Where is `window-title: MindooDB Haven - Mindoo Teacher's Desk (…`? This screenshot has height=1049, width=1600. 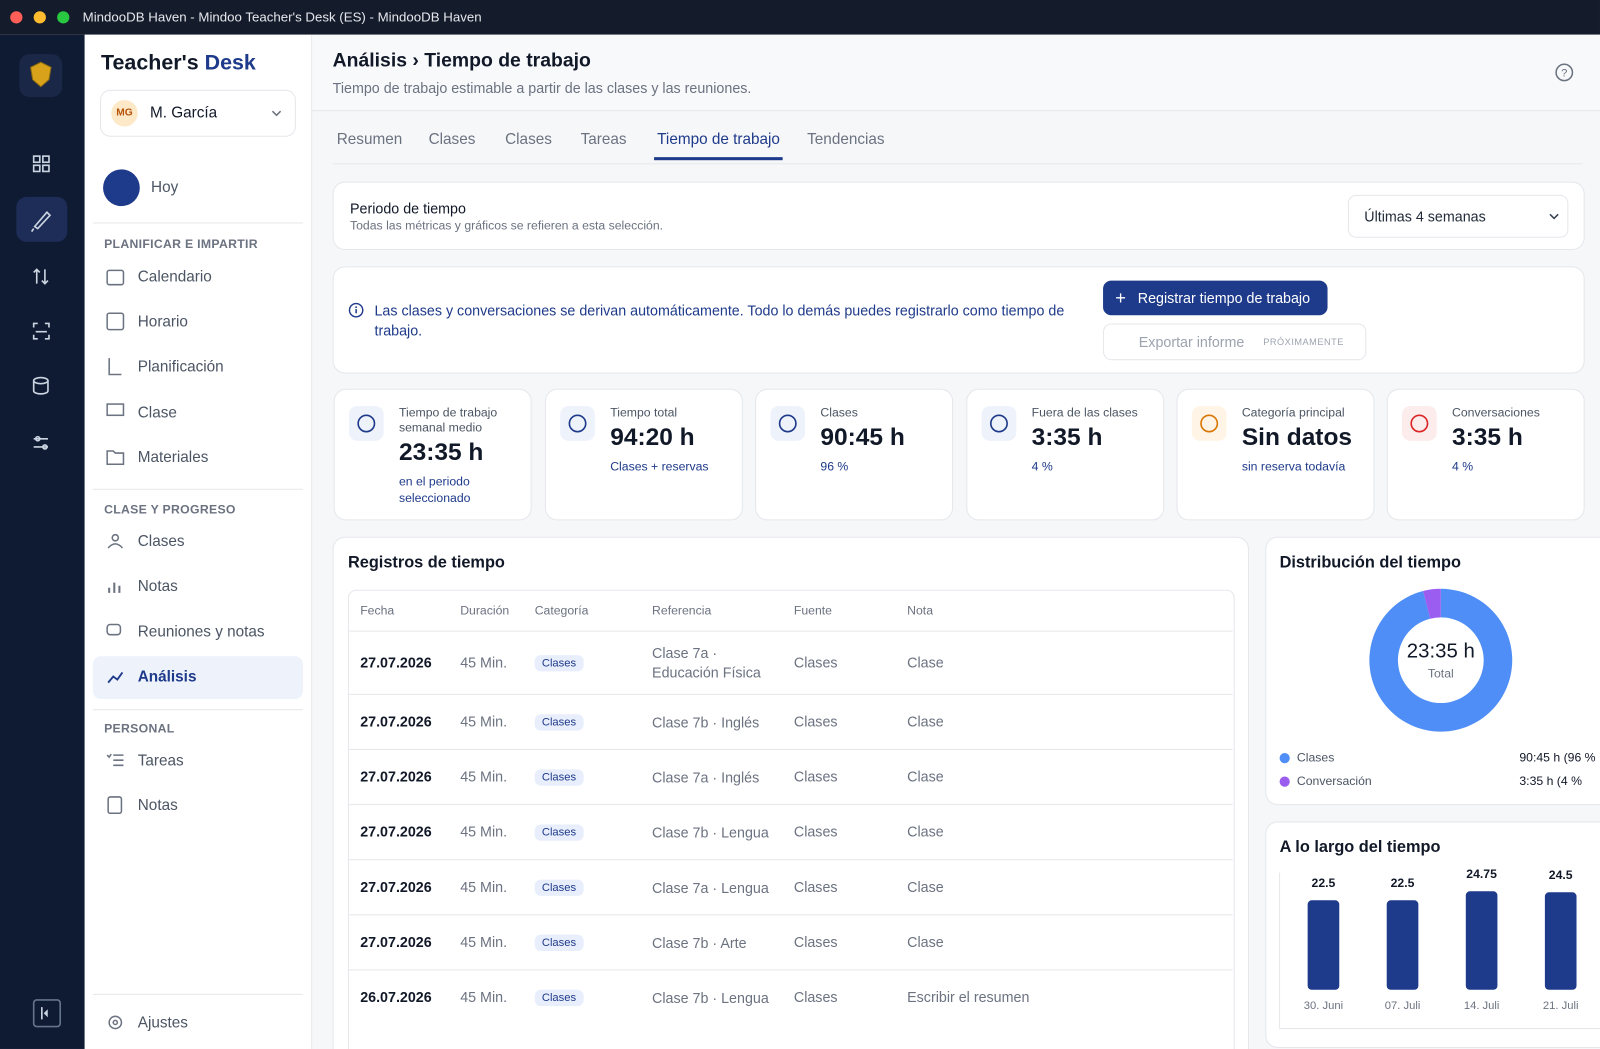 window-title: MindooDB Haven - Mindoo Teacher's Desk (… is located at coordinates (282, 17).